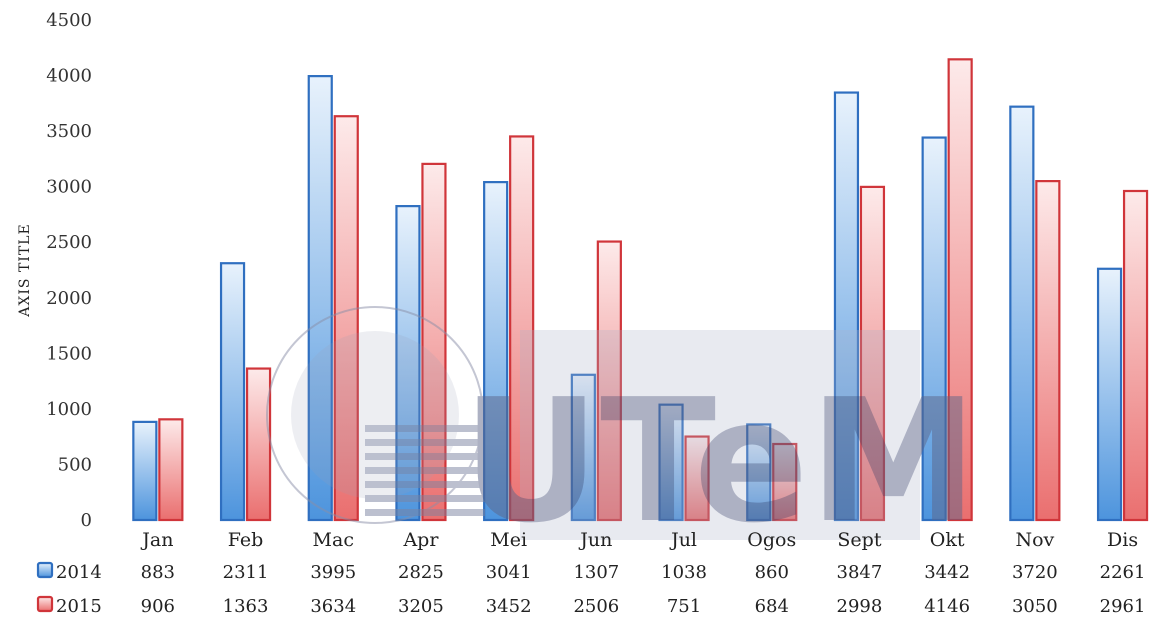  What do you see at coordinates (79, 572) in the screenshot?
I see `legend-label: 2014` at bounding box center [79, 572].